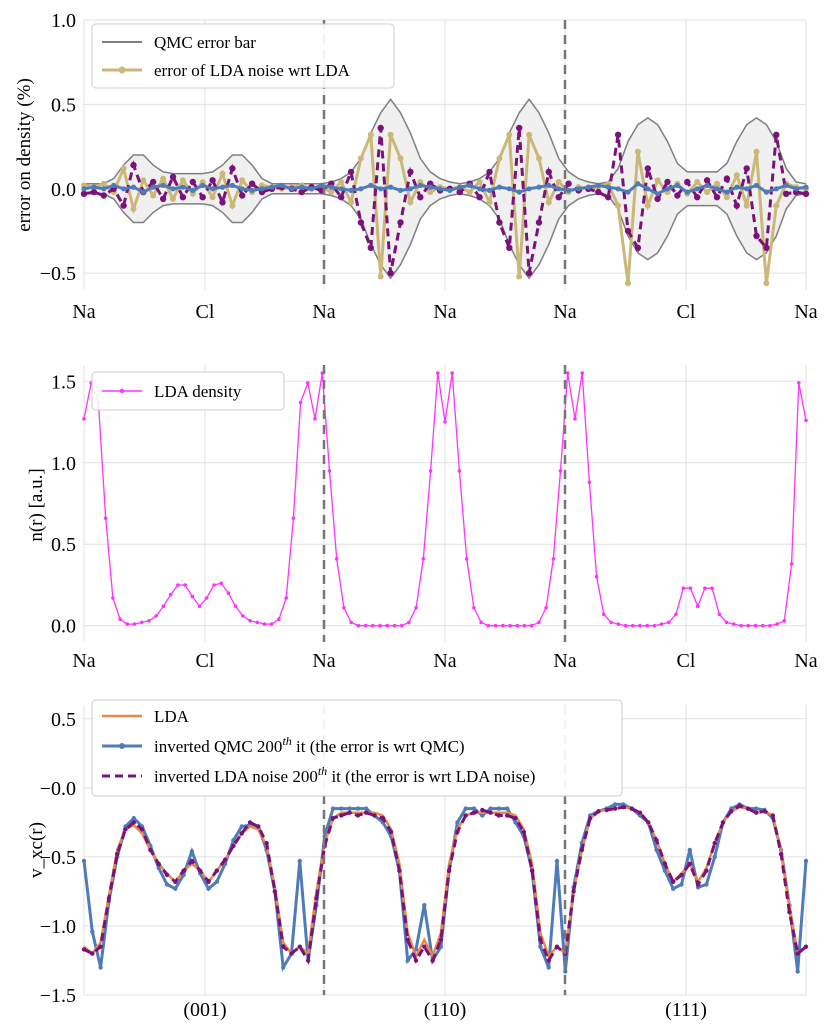 The height and width of the screenshot is (1028, 830). Describe the element at coordinates (188, 391) in the screenshot. I see `p2-legend-box` at that location.